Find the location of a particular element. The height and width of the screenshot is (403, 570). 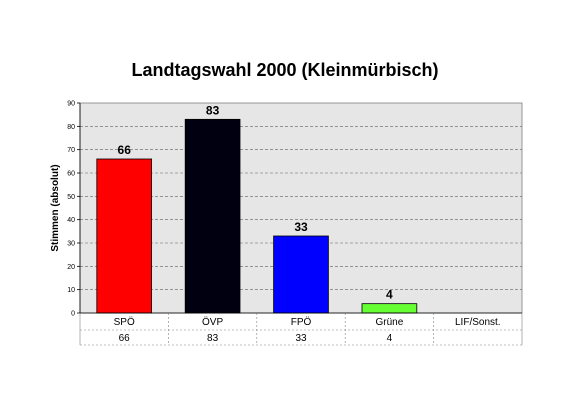

bar-value-label: 33 is located at coordinates (301, 227).